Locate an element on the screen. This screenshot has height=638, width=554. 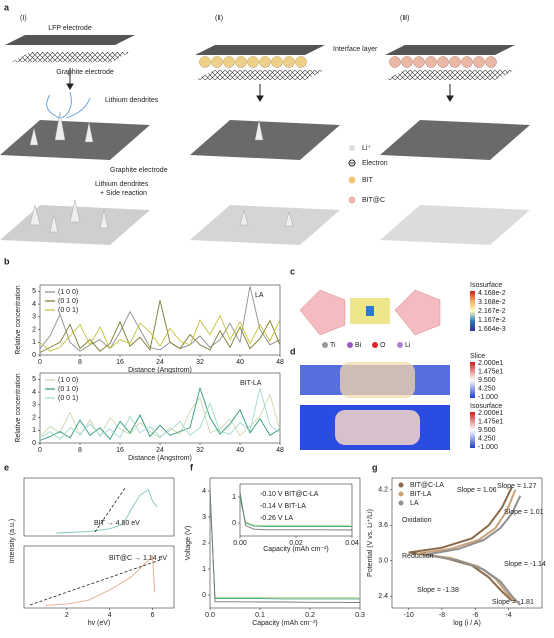
panel-letter: e is located at coordinates (6, 467).